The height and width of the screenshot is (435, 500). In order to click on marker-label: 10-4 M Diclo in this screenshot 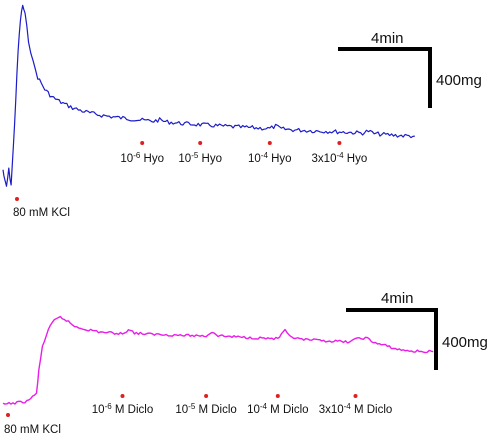, I will do `click(277, 409)`.